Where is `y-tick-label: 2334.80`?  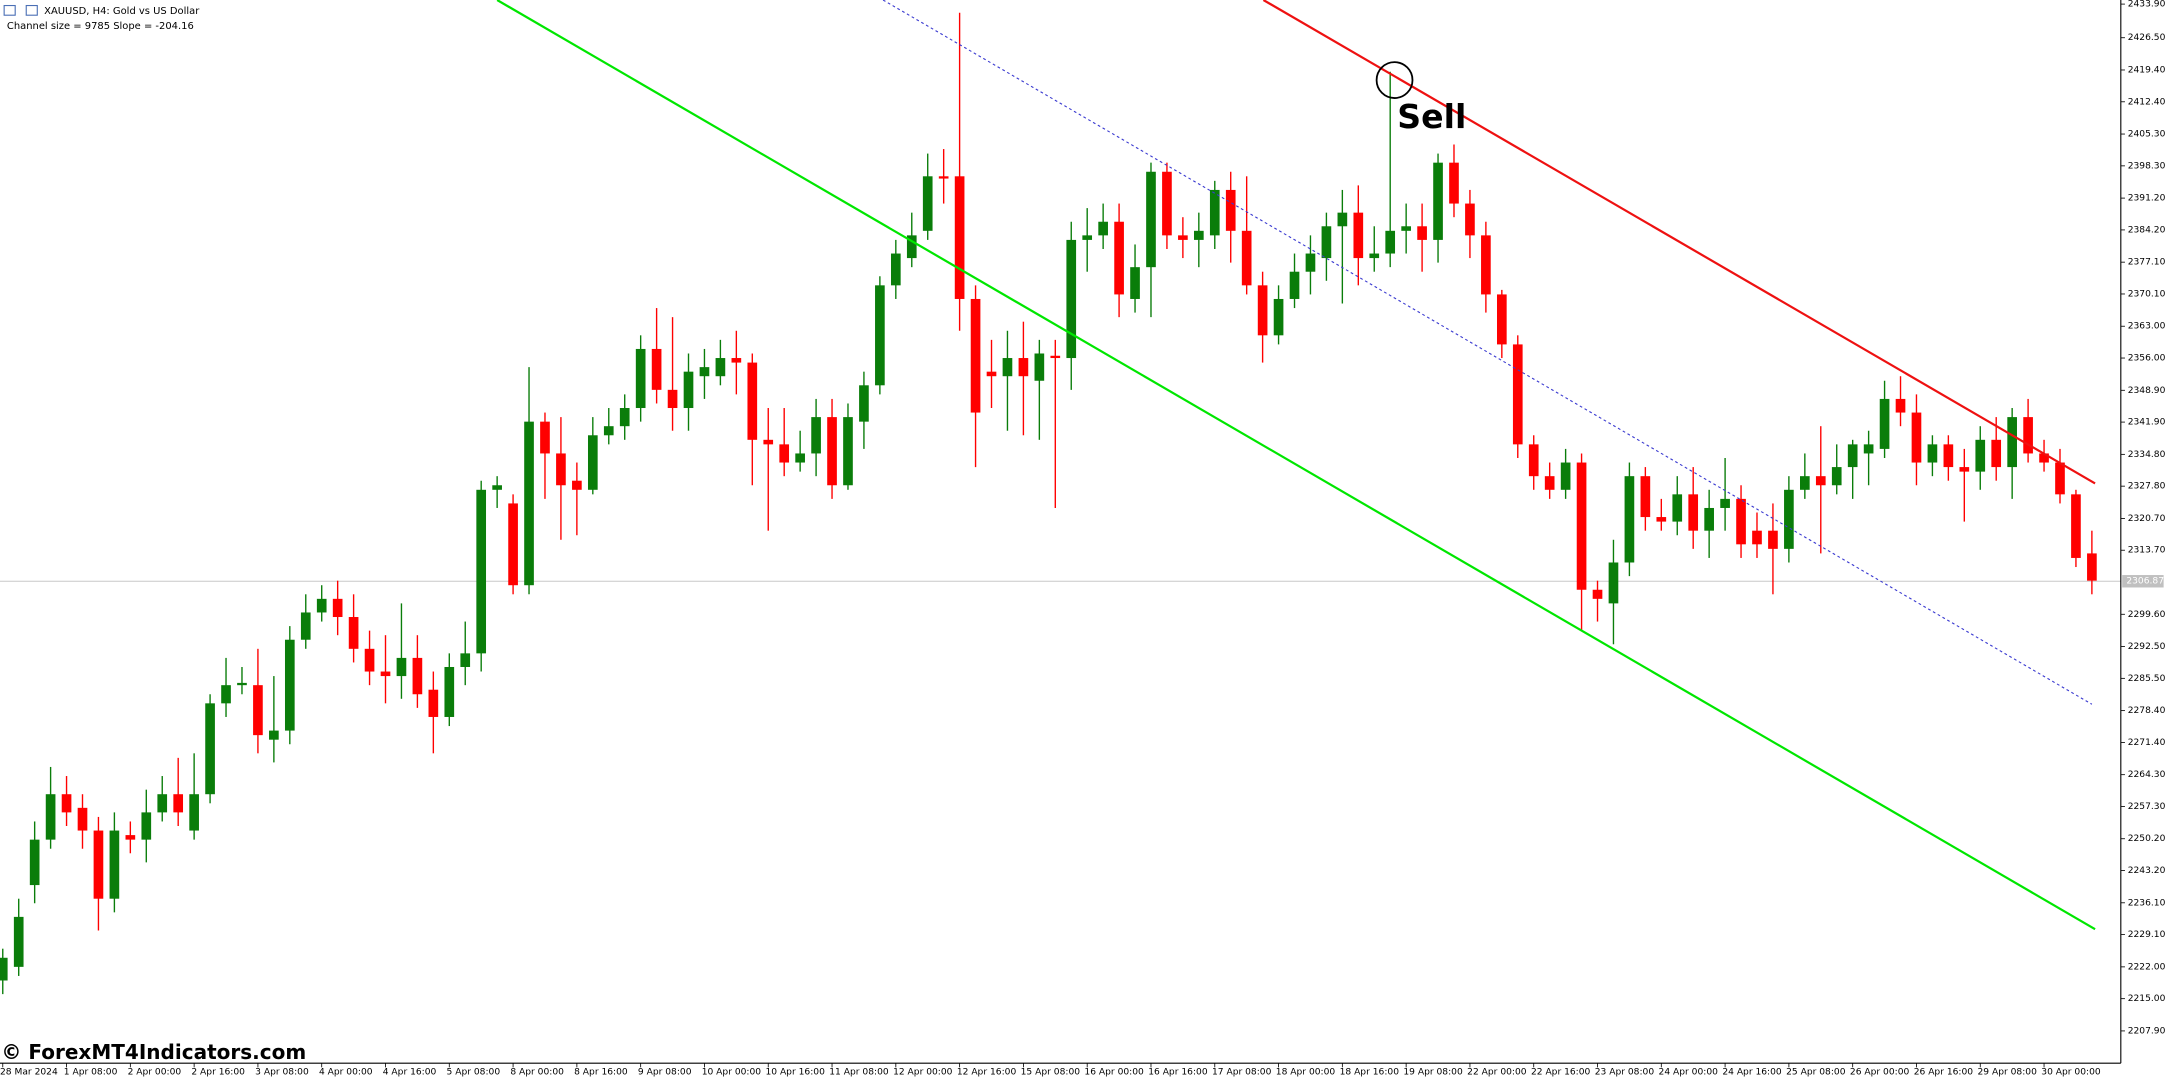 y-tick-label: 2334.80 is located at coordinates (2146, 455).